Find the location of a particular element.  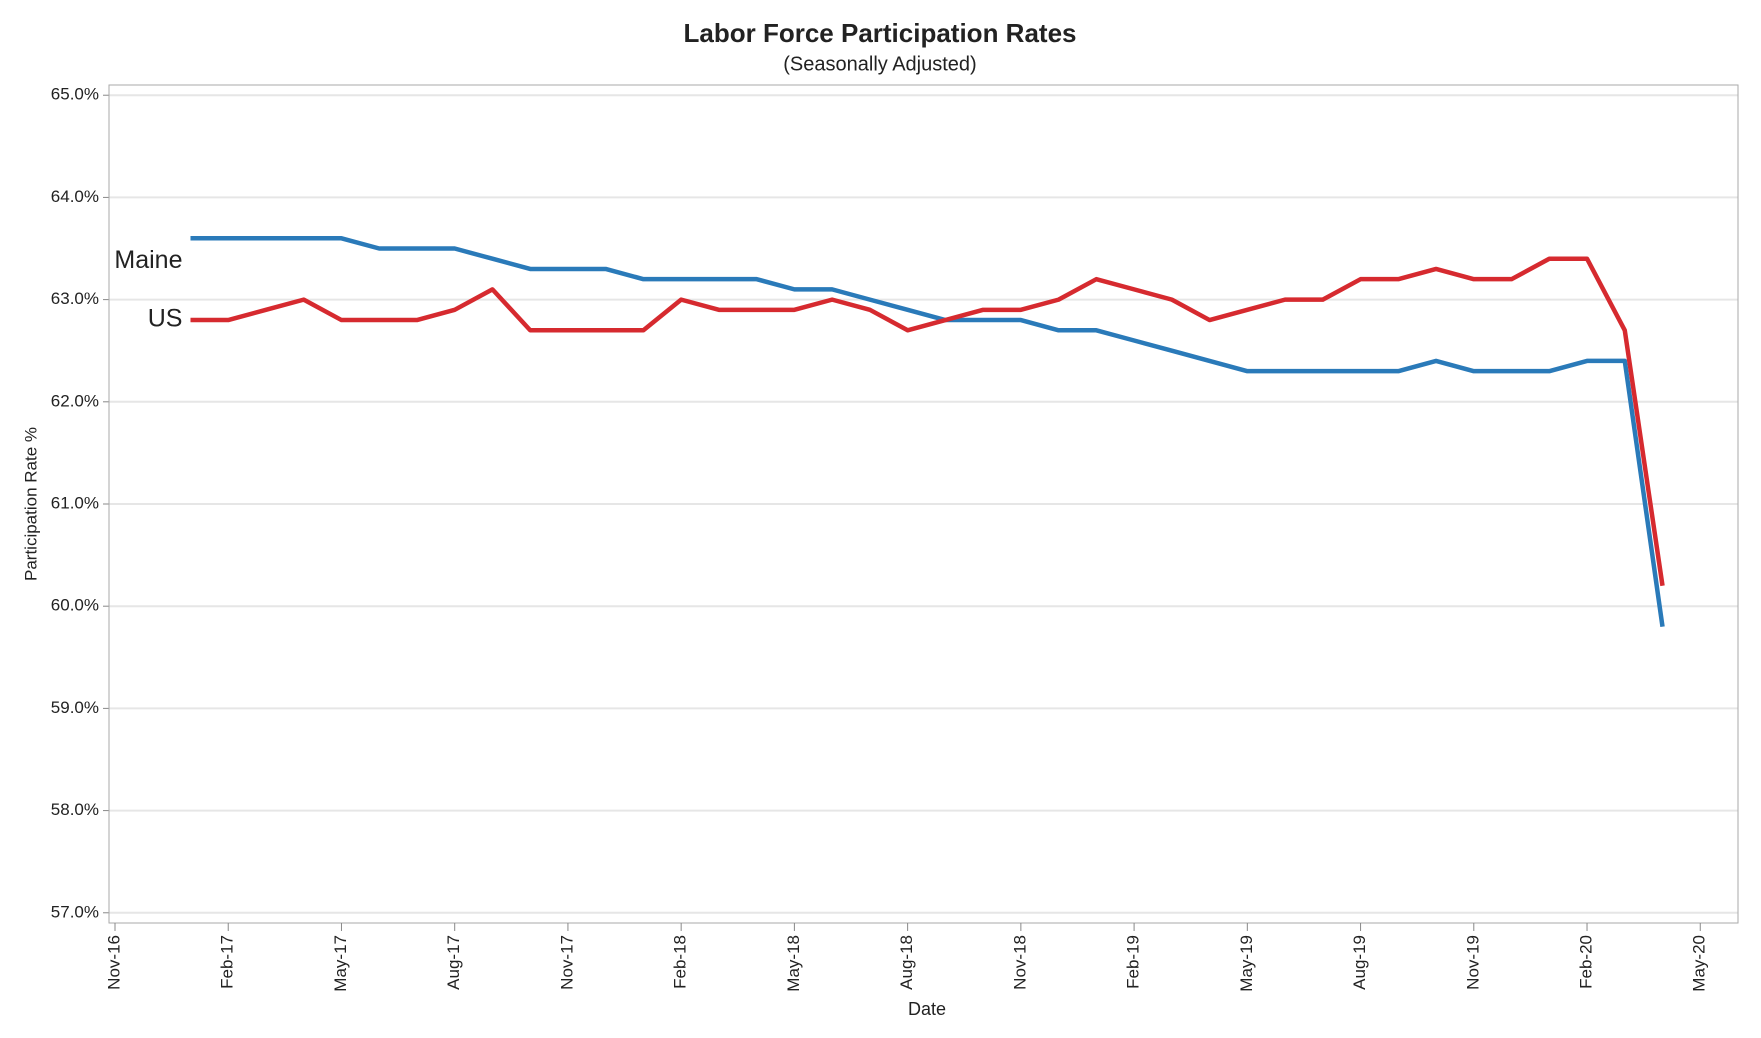

x-tick-label: Nov-19 is located at coordinates (1472, 962).